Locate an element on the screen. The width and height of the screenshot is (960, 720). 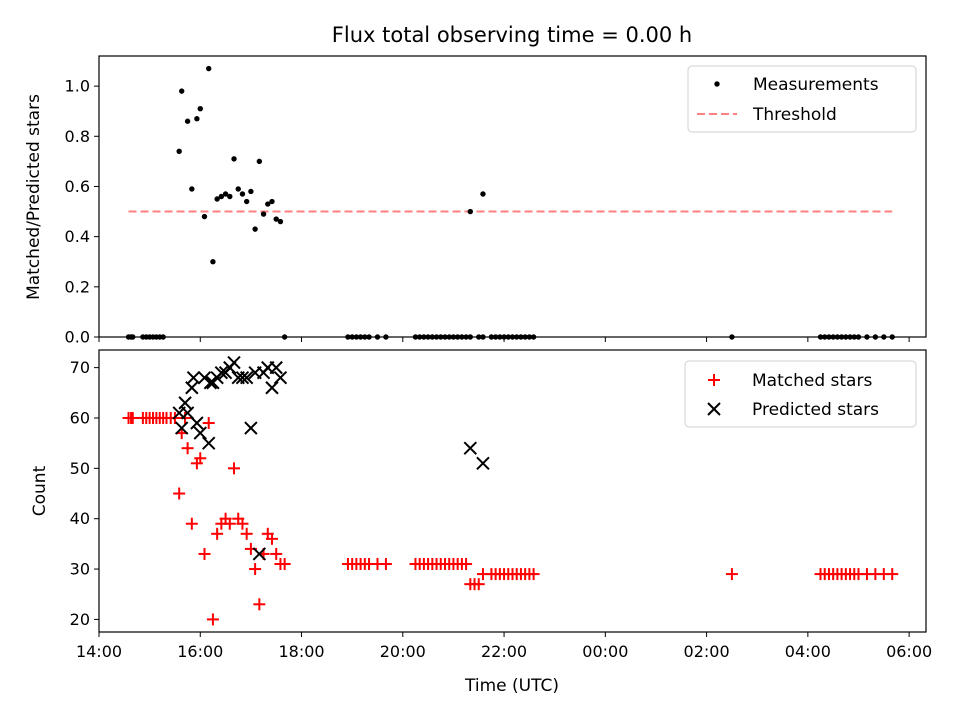
x-tick-label: 14:00 is located at coordinates (99, 651).